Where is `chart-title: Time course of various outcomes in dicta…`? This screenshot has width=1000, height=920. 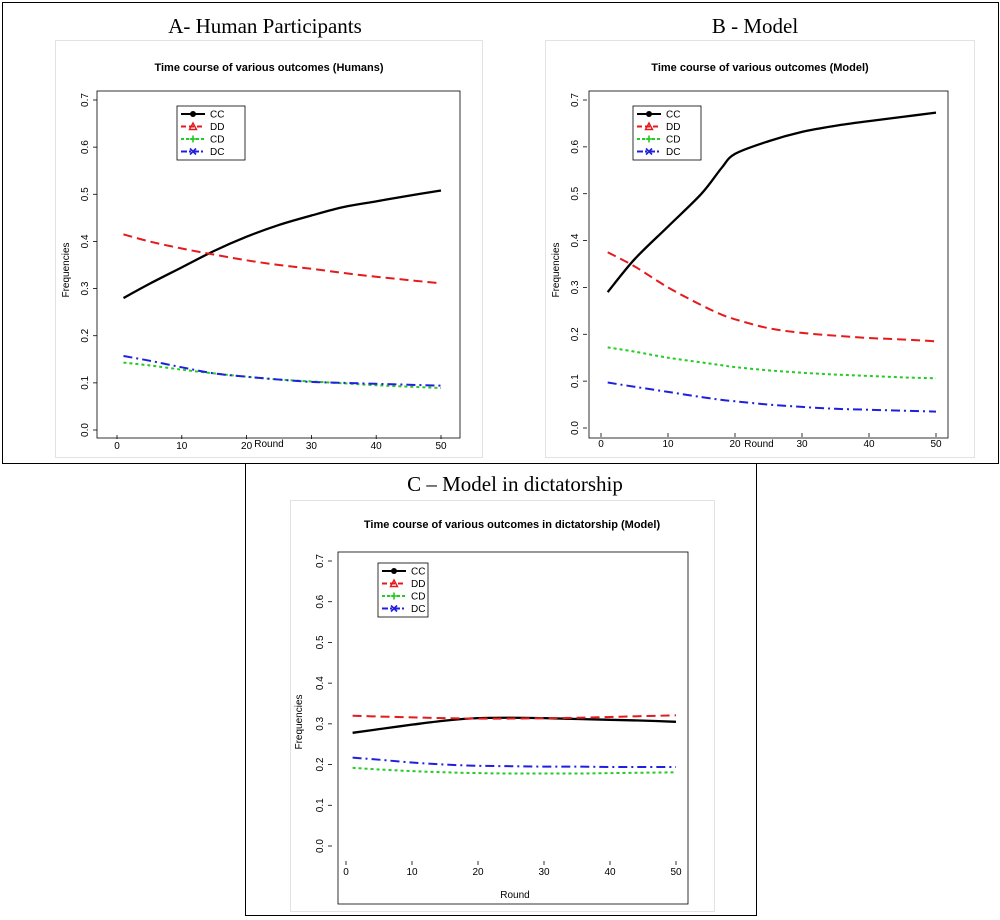 chart-title: Time course of various outcomes in dicta… is located at coordinates (512, 525).